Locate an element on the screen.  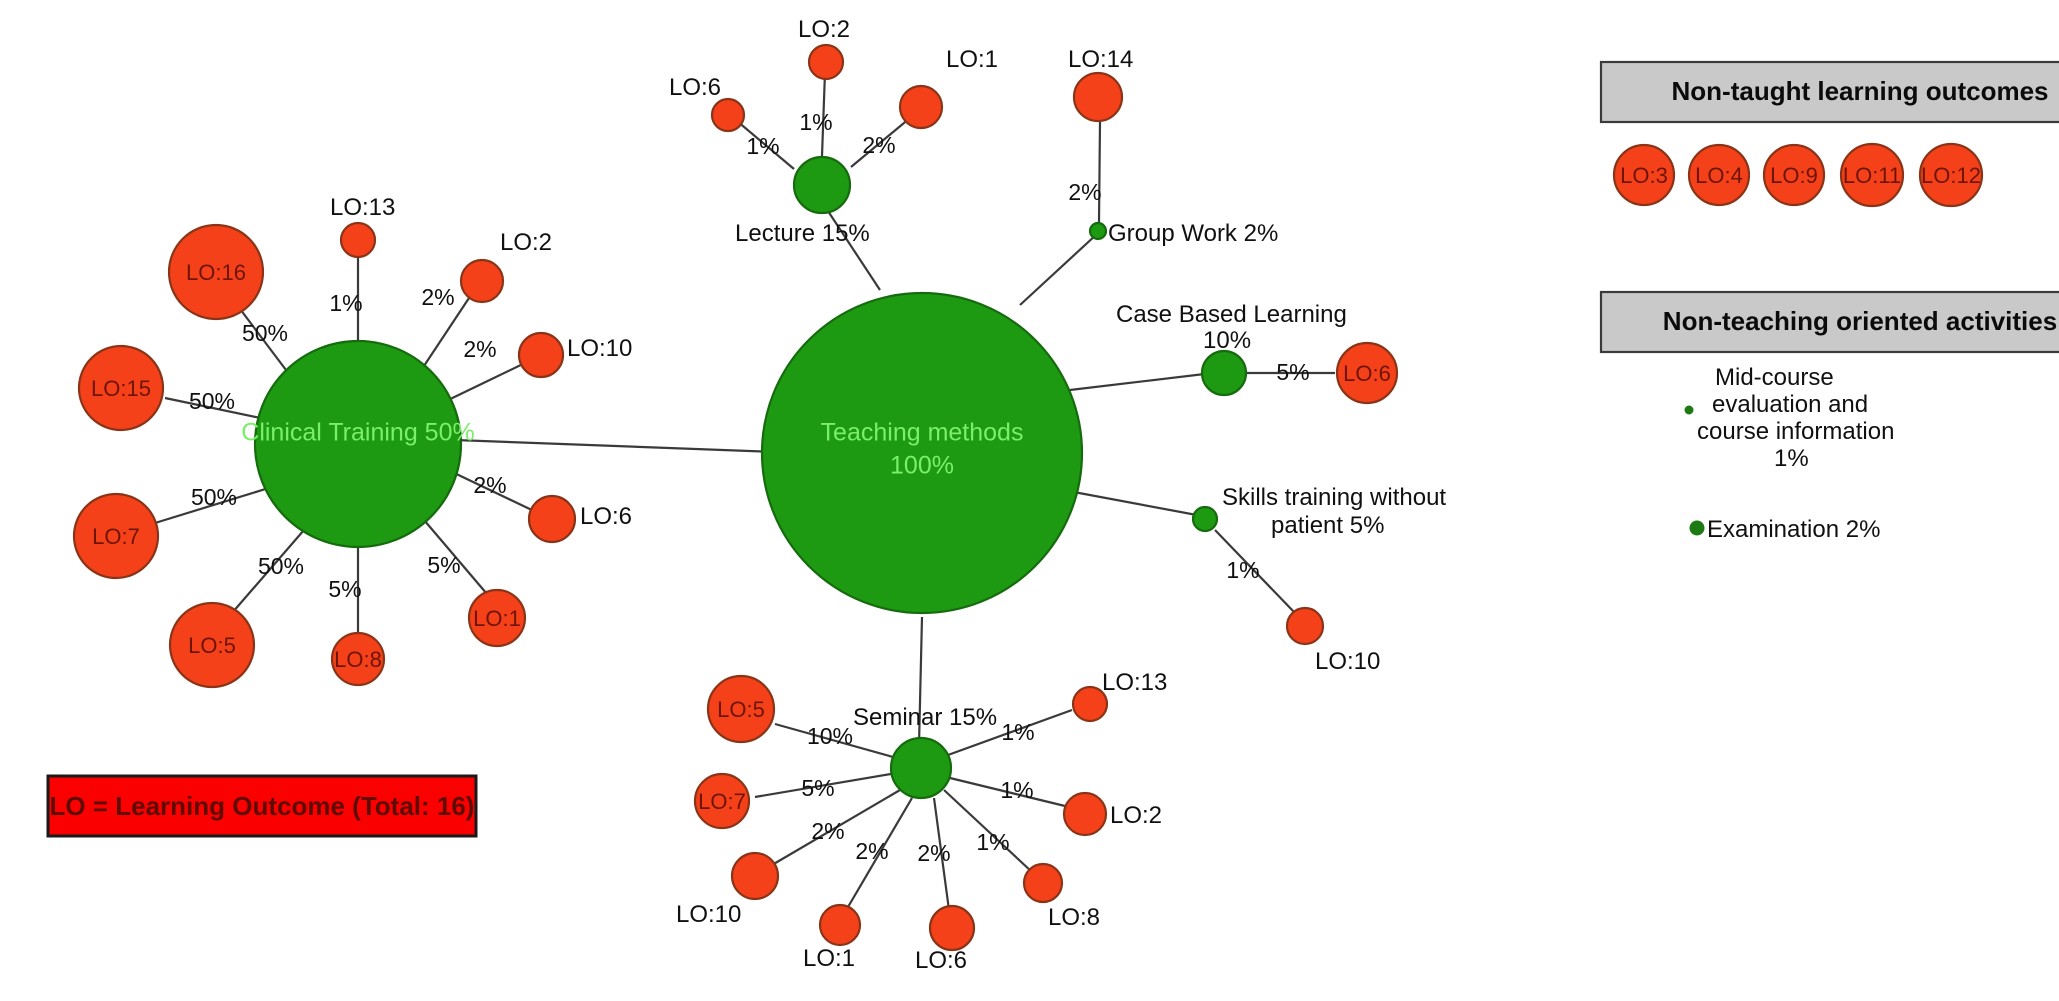
method-node-skills-training is located at coordinates (1205, 519).